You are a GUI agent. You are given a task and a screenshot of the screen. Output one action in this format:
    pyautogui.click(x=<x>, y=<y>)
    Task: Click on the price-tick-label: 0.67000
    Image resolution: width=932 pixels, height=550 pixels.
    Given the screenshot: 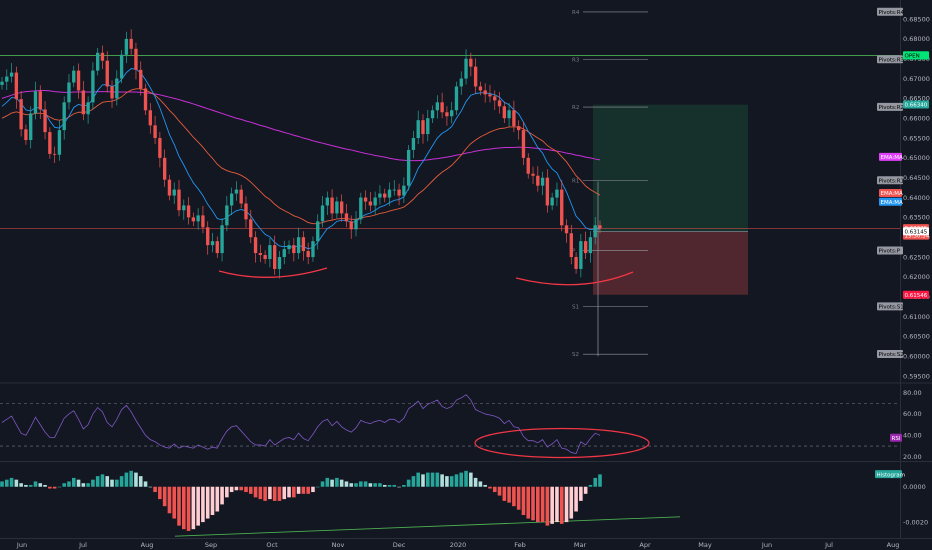 What is the action you would take?
    pyautogui.click(x=916, y=79)
    